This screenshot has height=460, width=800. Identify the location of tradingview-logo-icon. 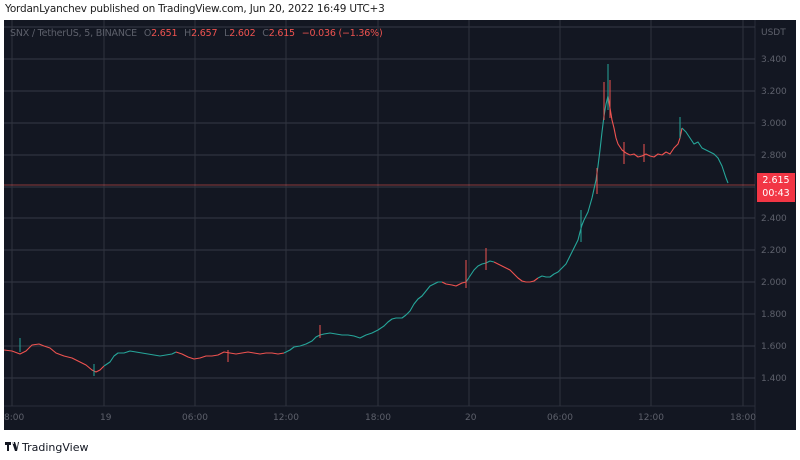
(12, 447).